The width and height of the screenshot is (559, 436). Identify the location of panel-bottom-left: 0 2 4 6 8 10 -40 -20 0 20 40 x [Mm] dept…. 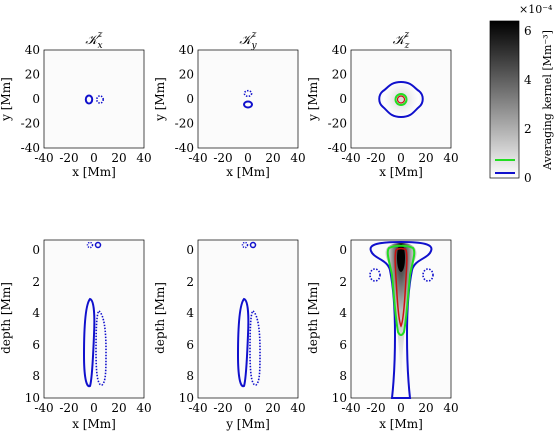
(76, 335).